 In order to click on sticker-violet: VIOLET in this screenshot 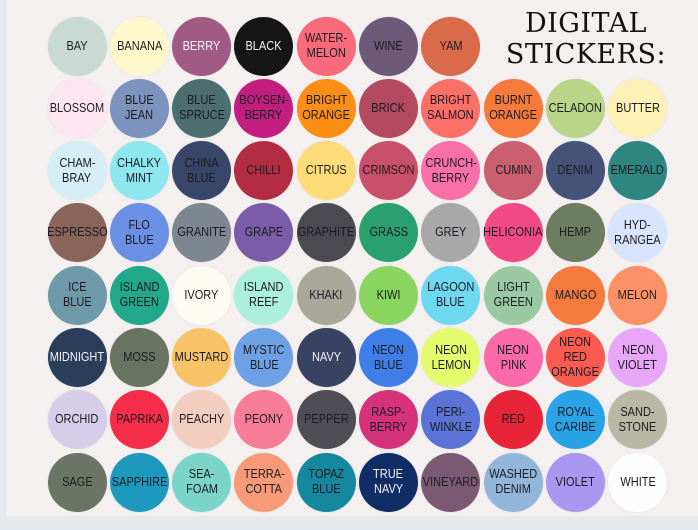, I will do `click(575, 482)`.